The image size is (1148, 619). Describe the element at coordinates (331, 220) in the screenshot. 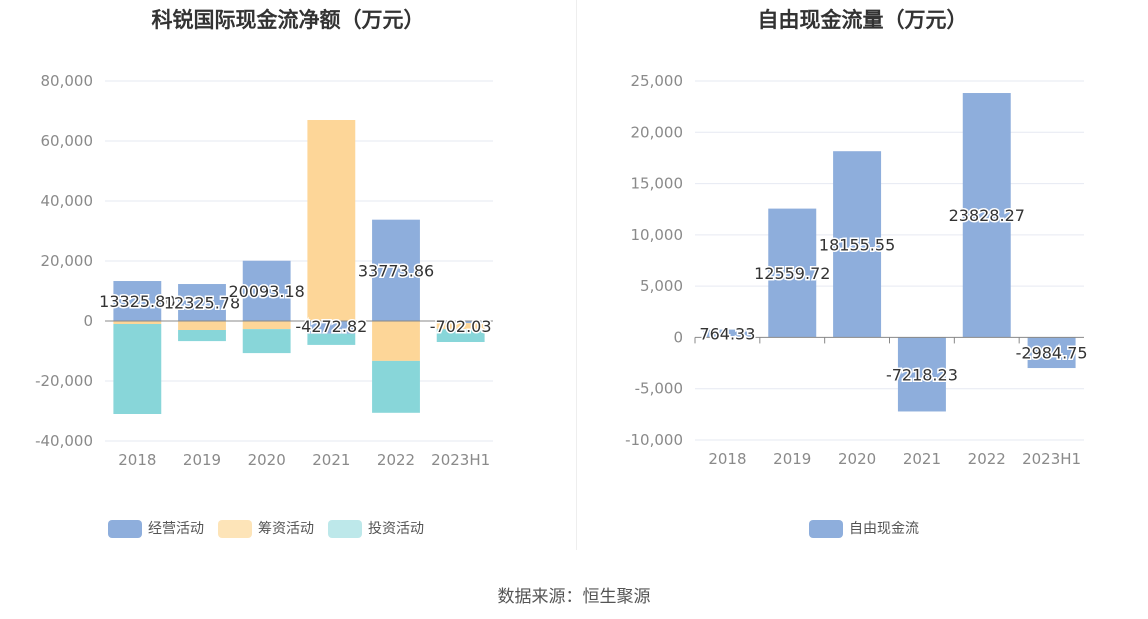

I see `bar-筹资活动-2021` at that location.